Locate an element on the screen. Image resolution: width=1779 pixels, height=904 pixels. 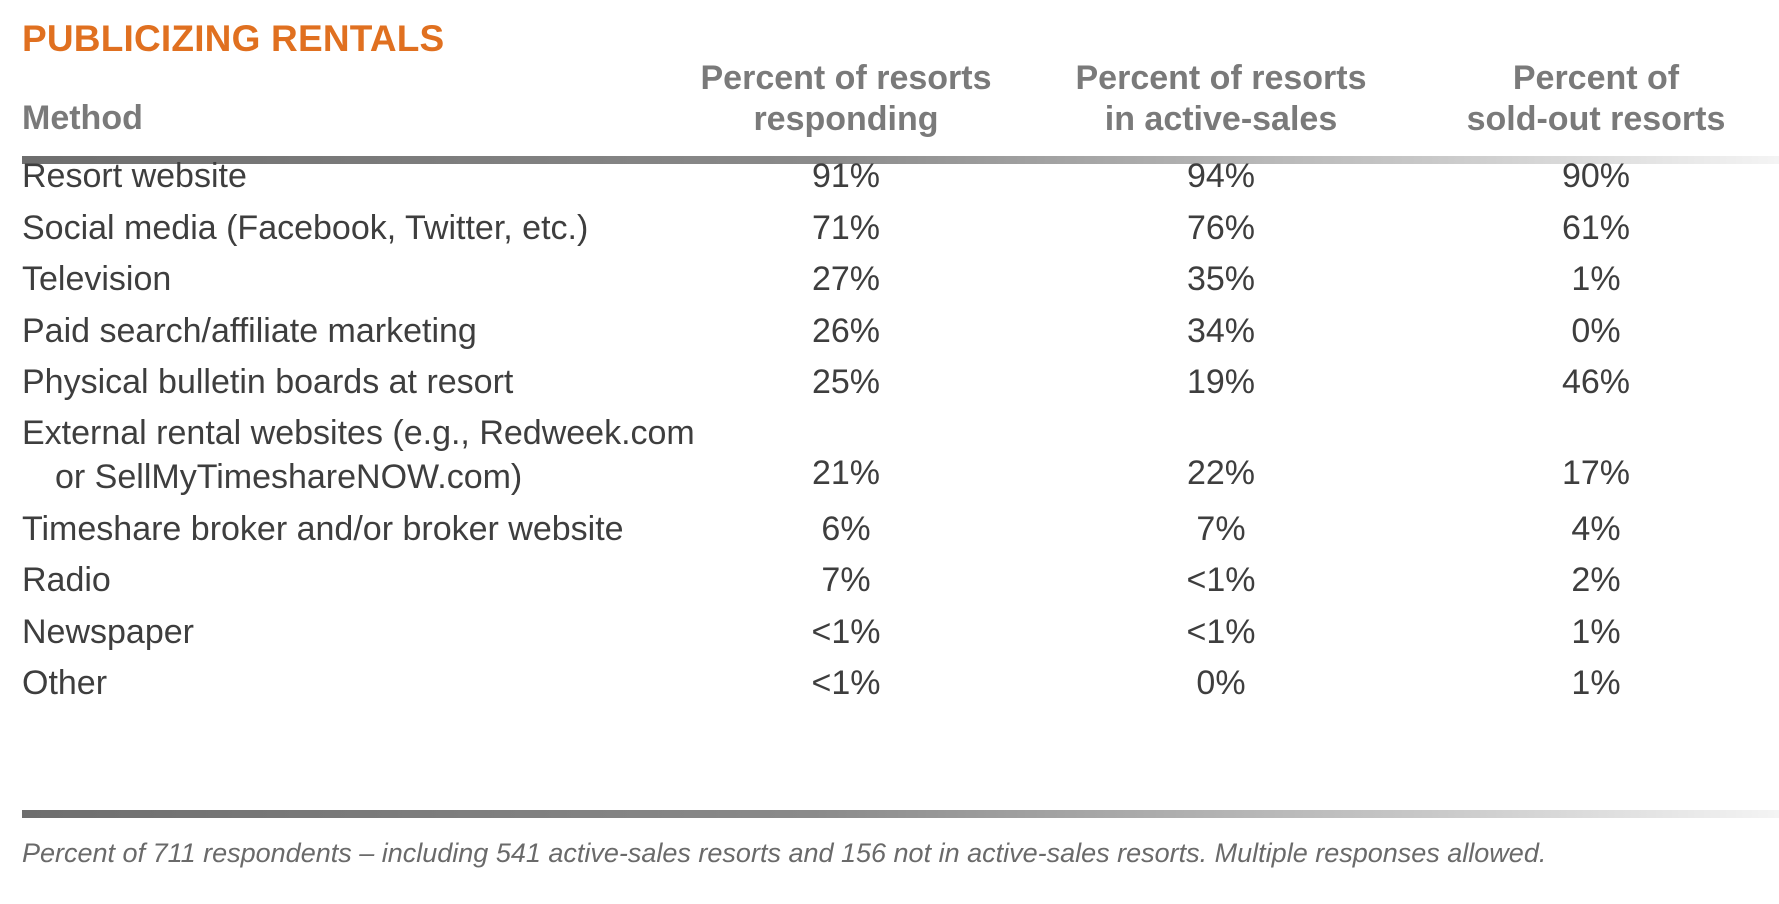
value-cell: 4% is located at coordinates (1596, 529).